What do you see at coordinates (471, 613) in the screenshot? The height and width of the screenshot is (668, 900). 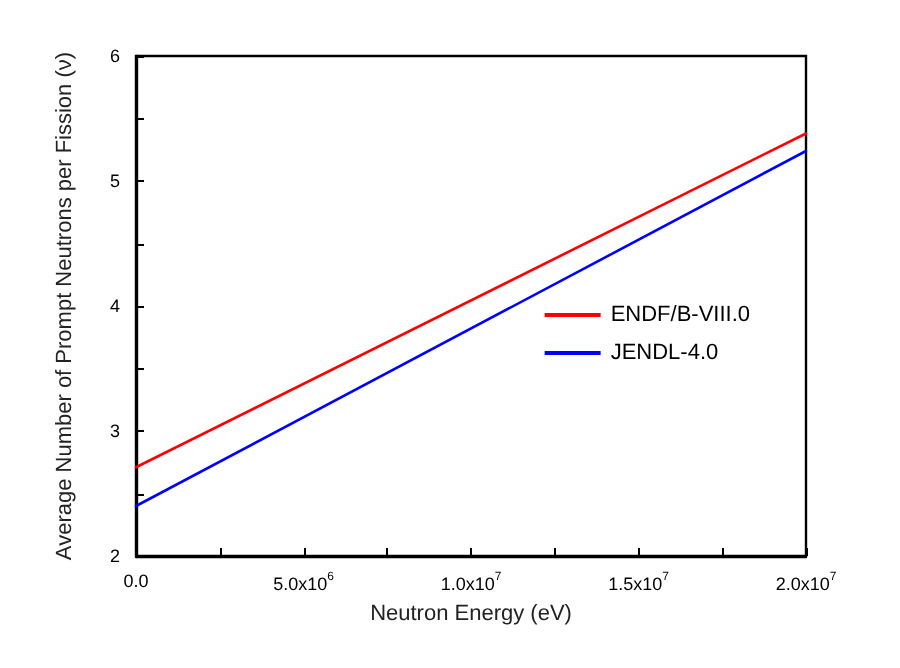 I see `x-axis-title: Neutron Energy (eV)` at bounding box center [471, 613].